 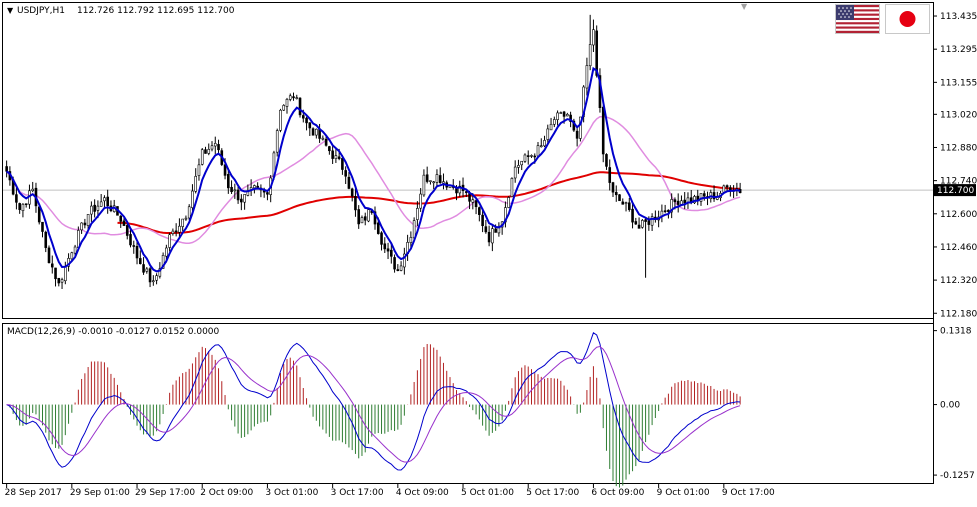 I want to click on price-tick-label: 112.460, so click(x=958, y=248).